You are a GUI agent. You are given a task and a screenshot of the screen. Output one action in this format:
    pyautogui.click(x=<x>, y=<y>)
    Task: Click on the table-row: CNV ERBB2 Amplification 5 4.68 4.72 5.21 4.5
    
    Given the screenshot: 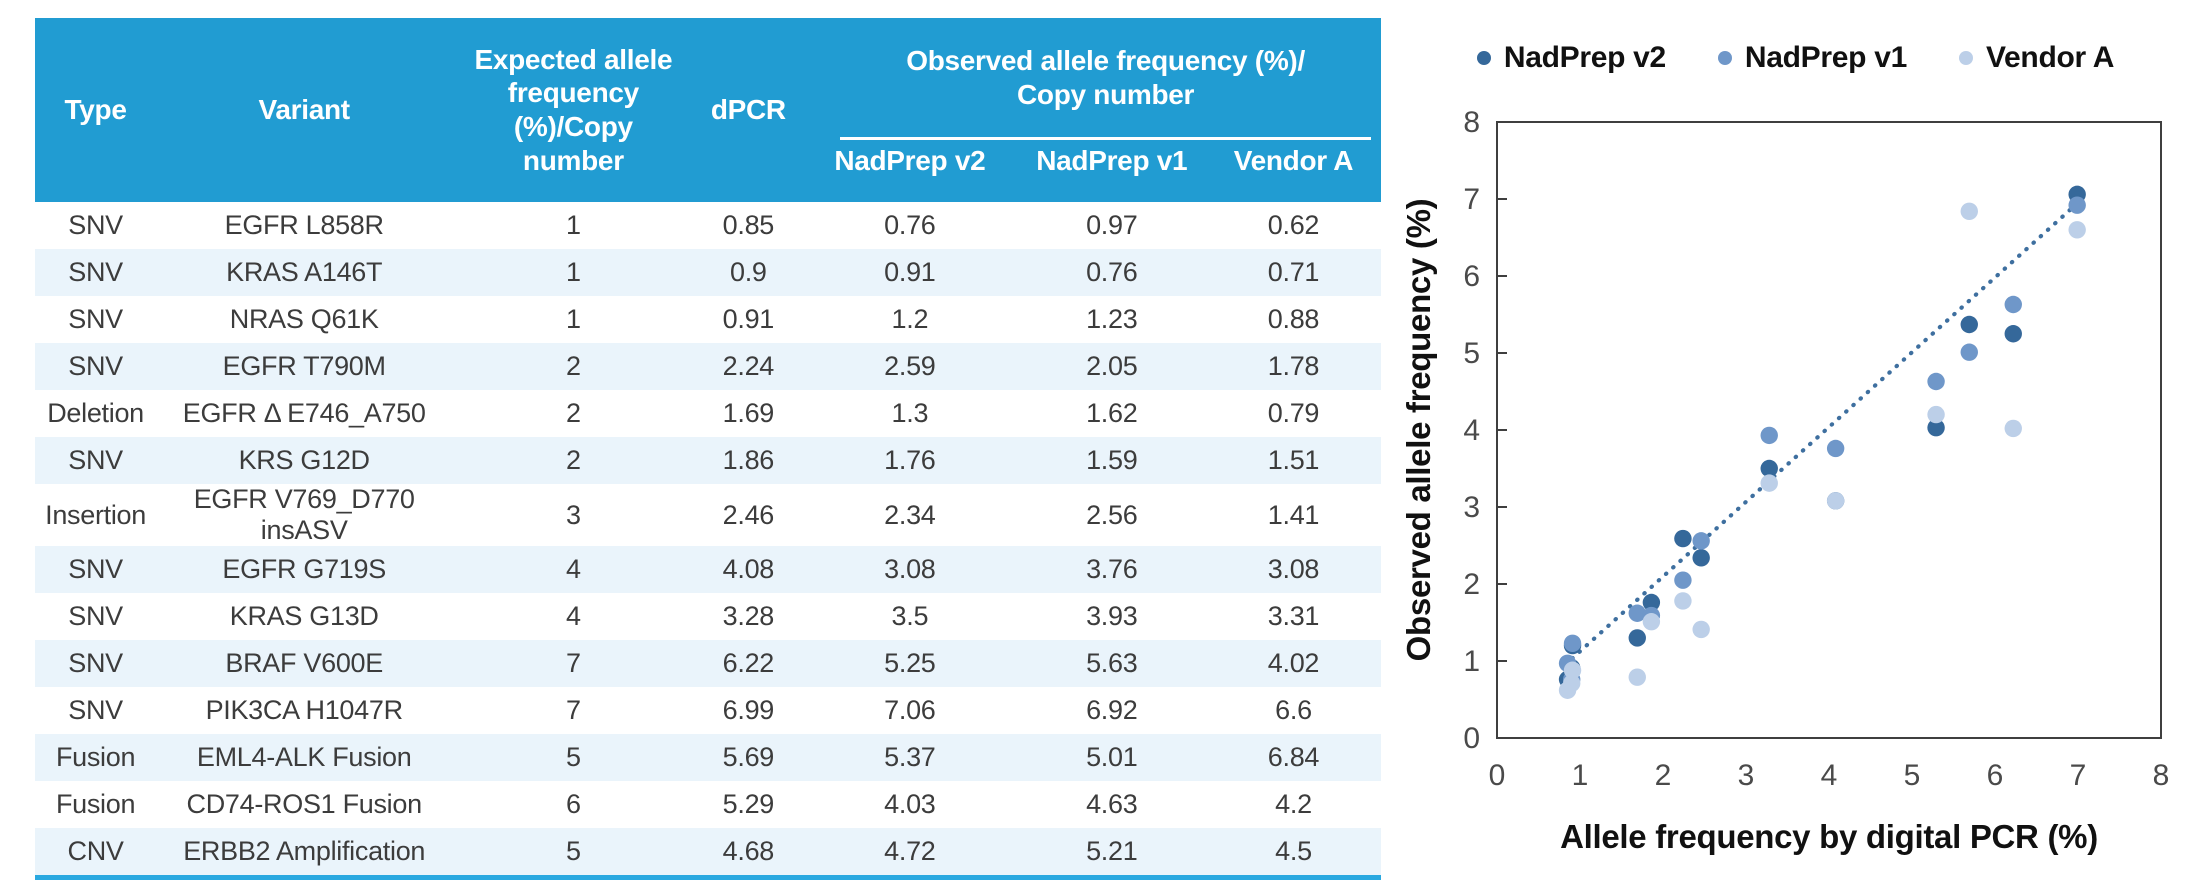 What is the action you would take?
    pyautogui.click(x=708, y=853)
    